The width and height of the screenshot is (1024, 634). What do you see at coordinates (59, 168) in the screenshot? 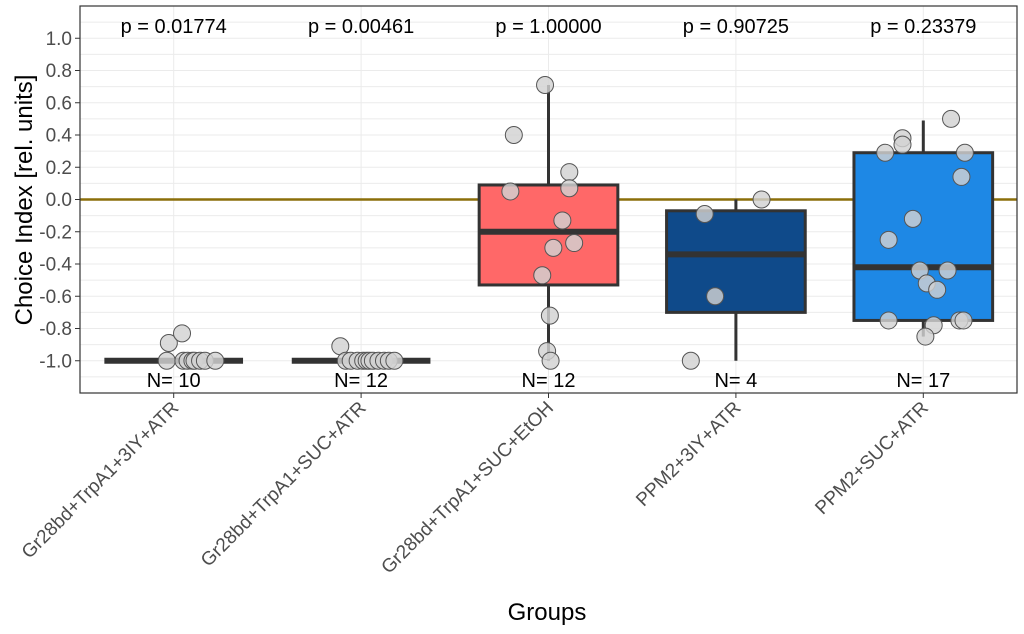
I see `y-tick-label: 0.2` at bounding box center [59, 168].